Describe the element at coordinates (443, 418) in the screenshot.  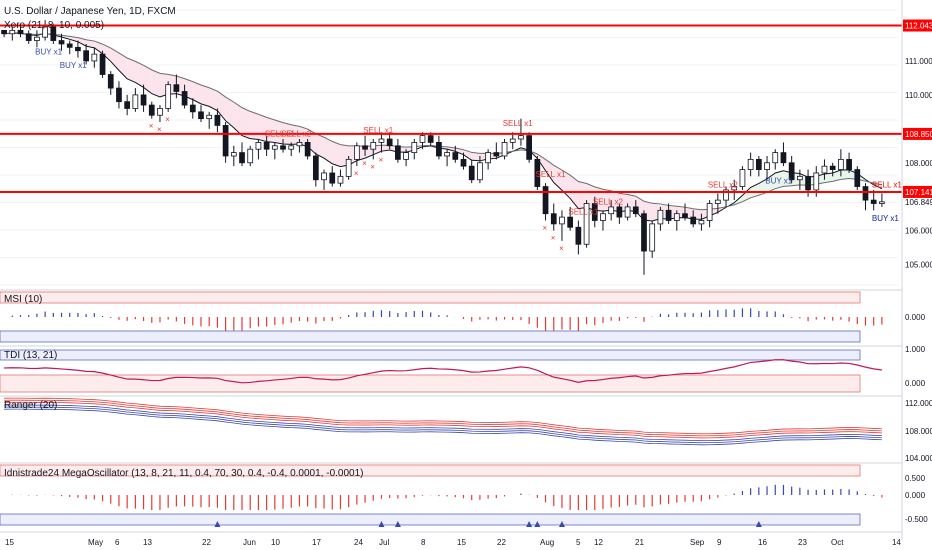
I see `ranger-upper-line` at that location.